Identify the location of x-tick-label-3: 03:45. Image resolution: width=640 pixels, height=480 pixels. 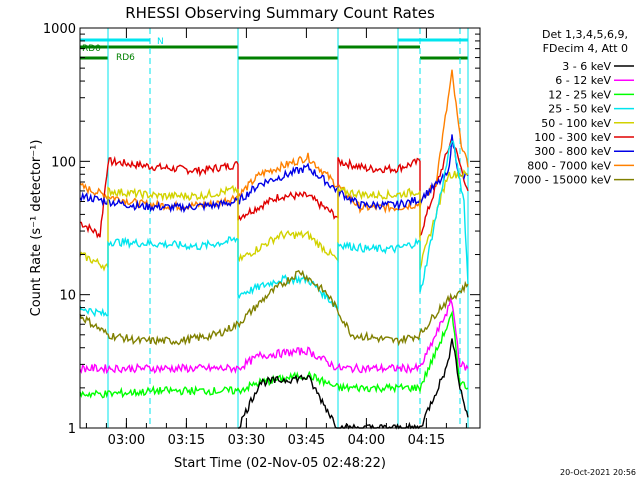
(306, 440).